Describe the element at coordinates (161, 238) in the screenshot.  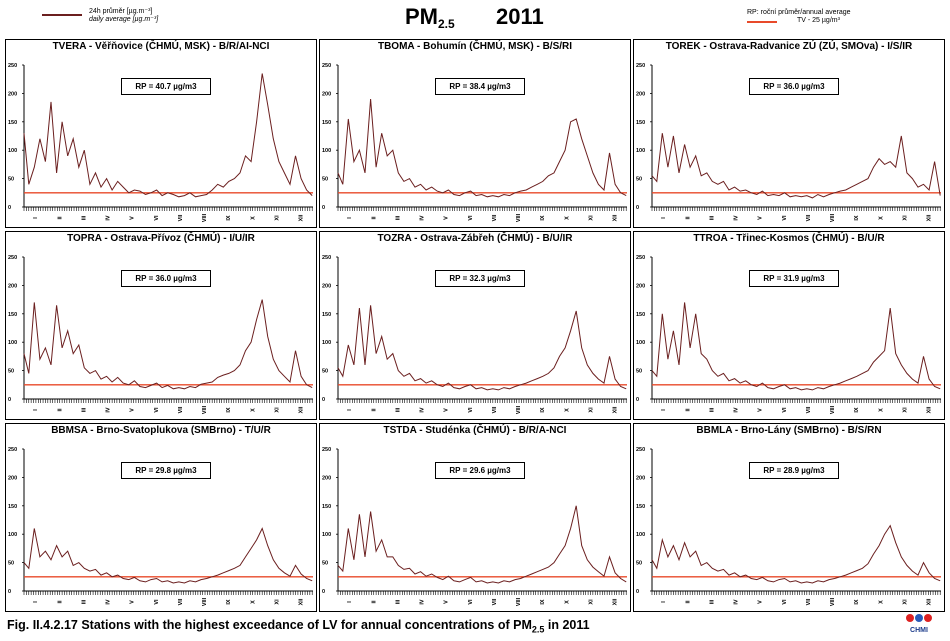
I see `panel-title: TOPRA - Ostrava-Přívoz (ČHMÚ) - I/U/IR` at that location.